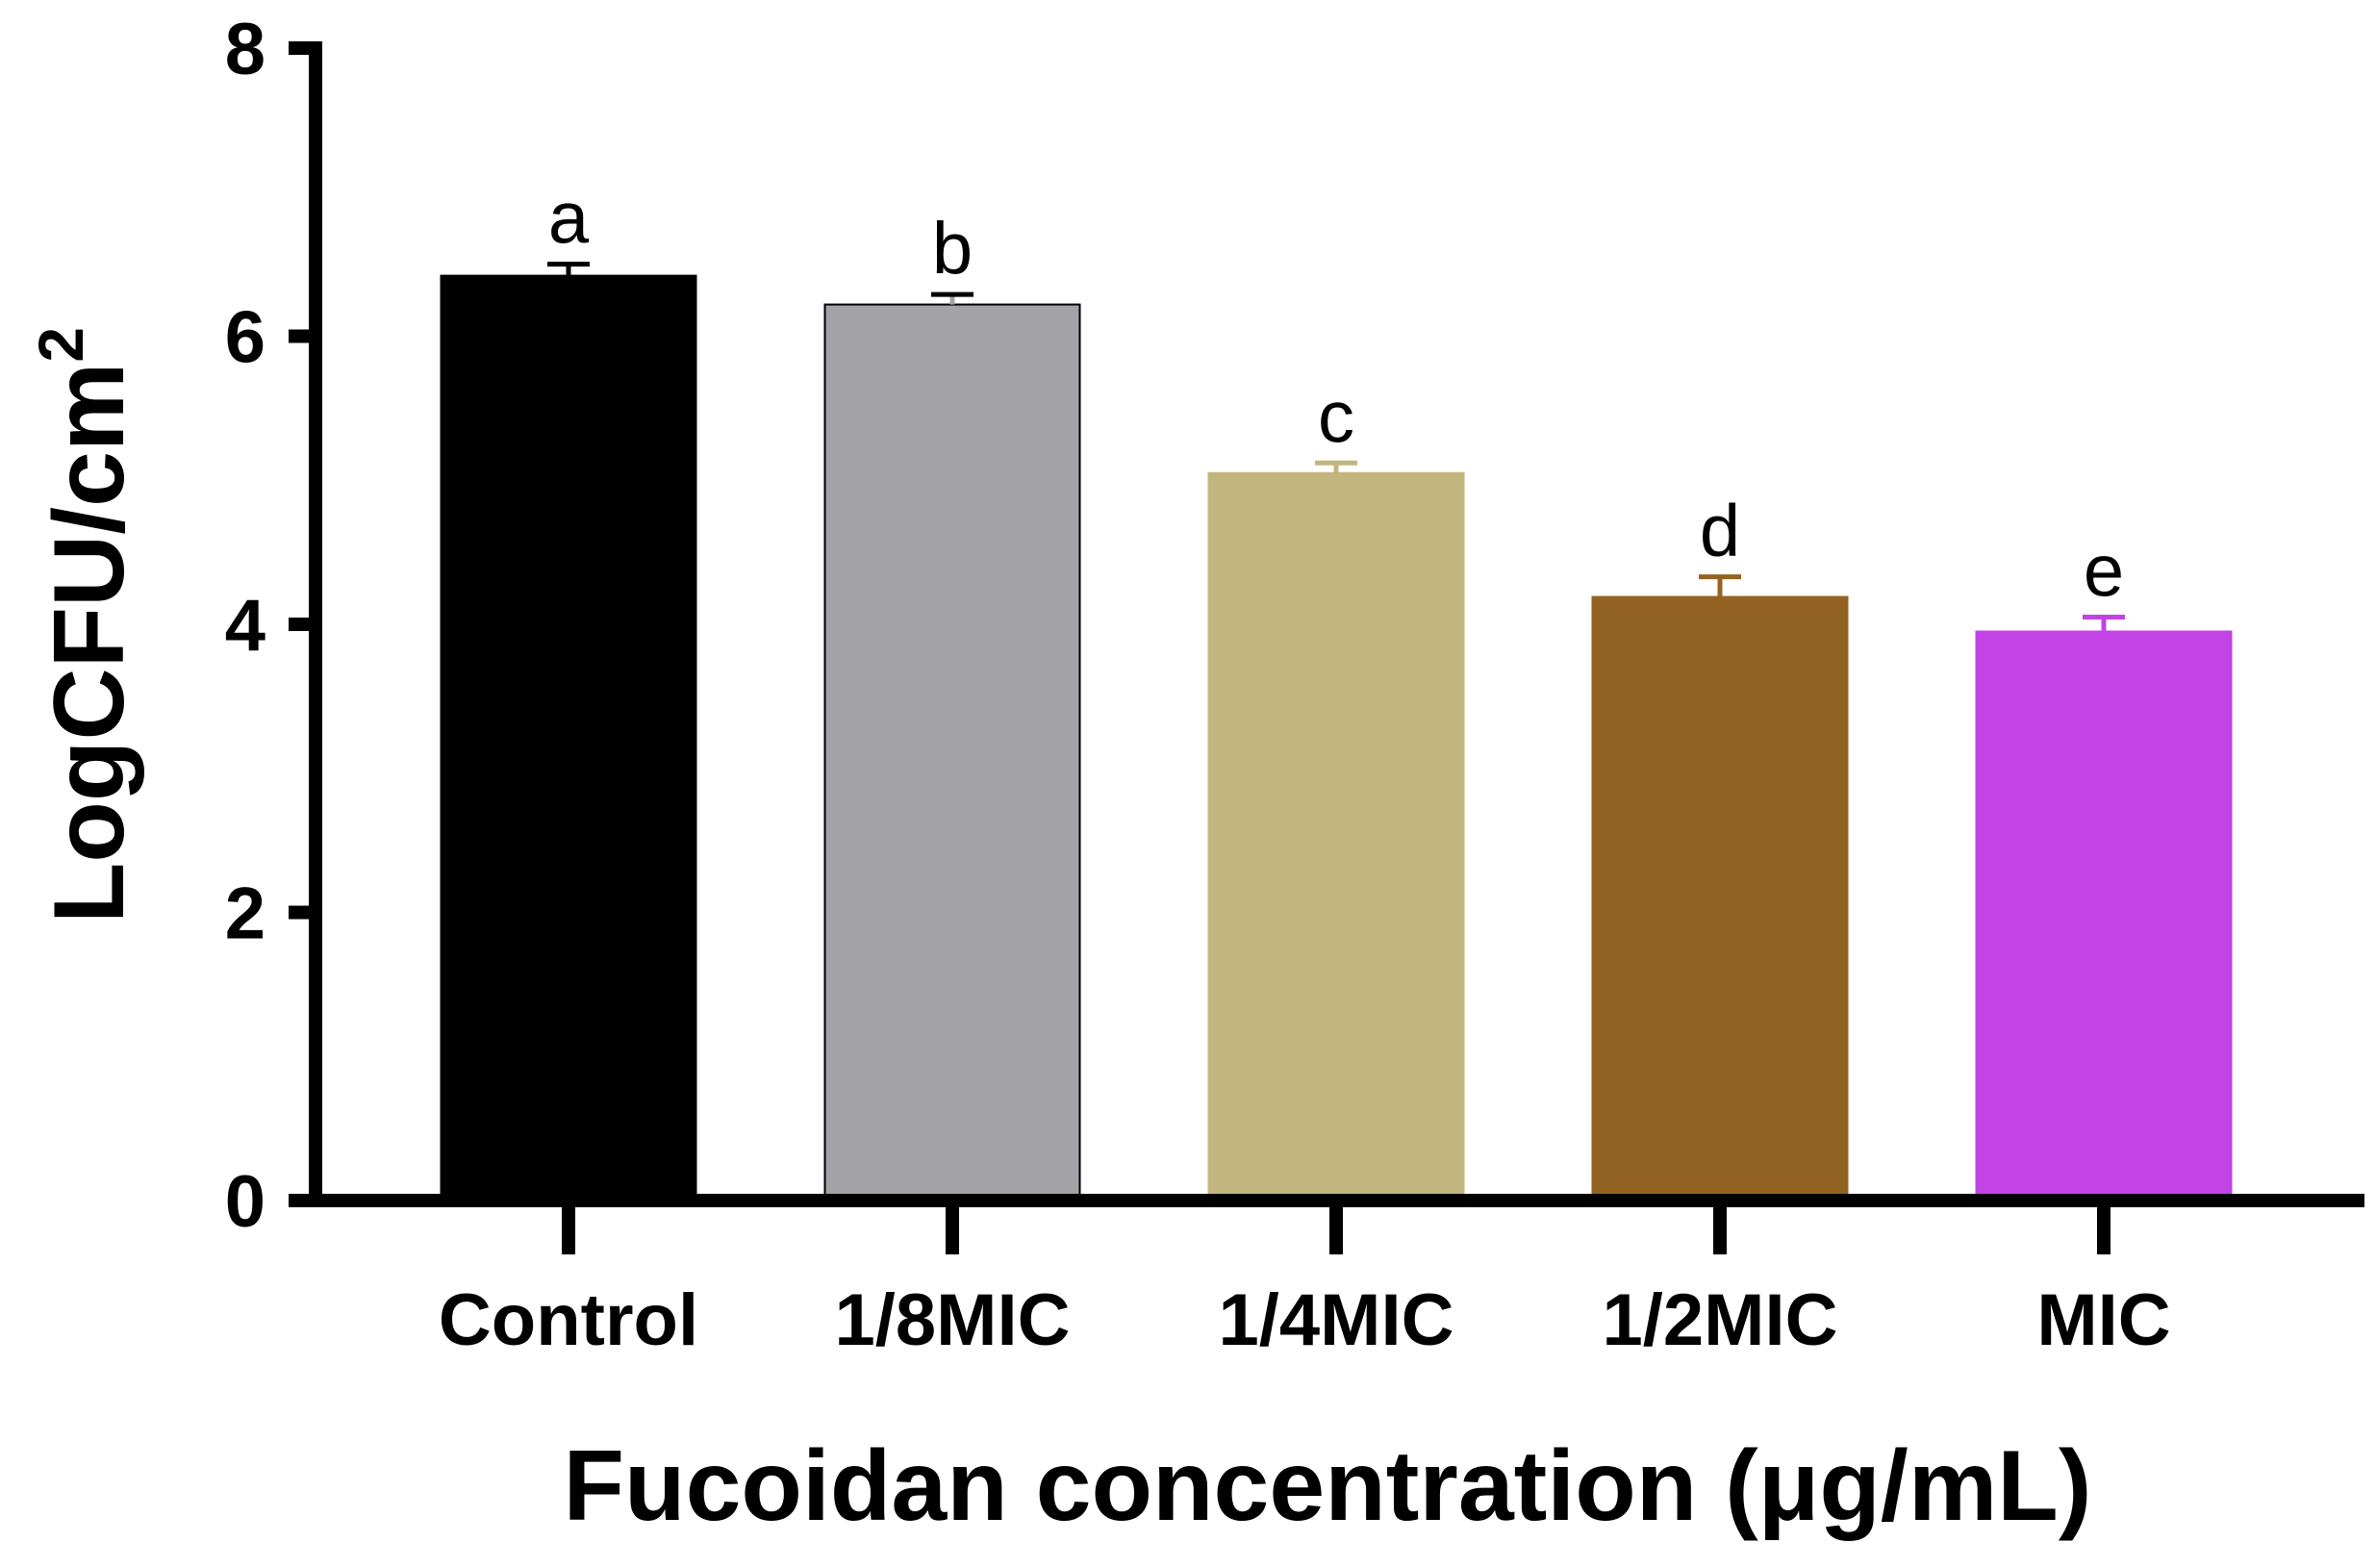 The height and width of the screenshot is (1568, 2376). Describe the element at coordinates (569, 219) in the screenshot. I see `significance-label: a` at that location.